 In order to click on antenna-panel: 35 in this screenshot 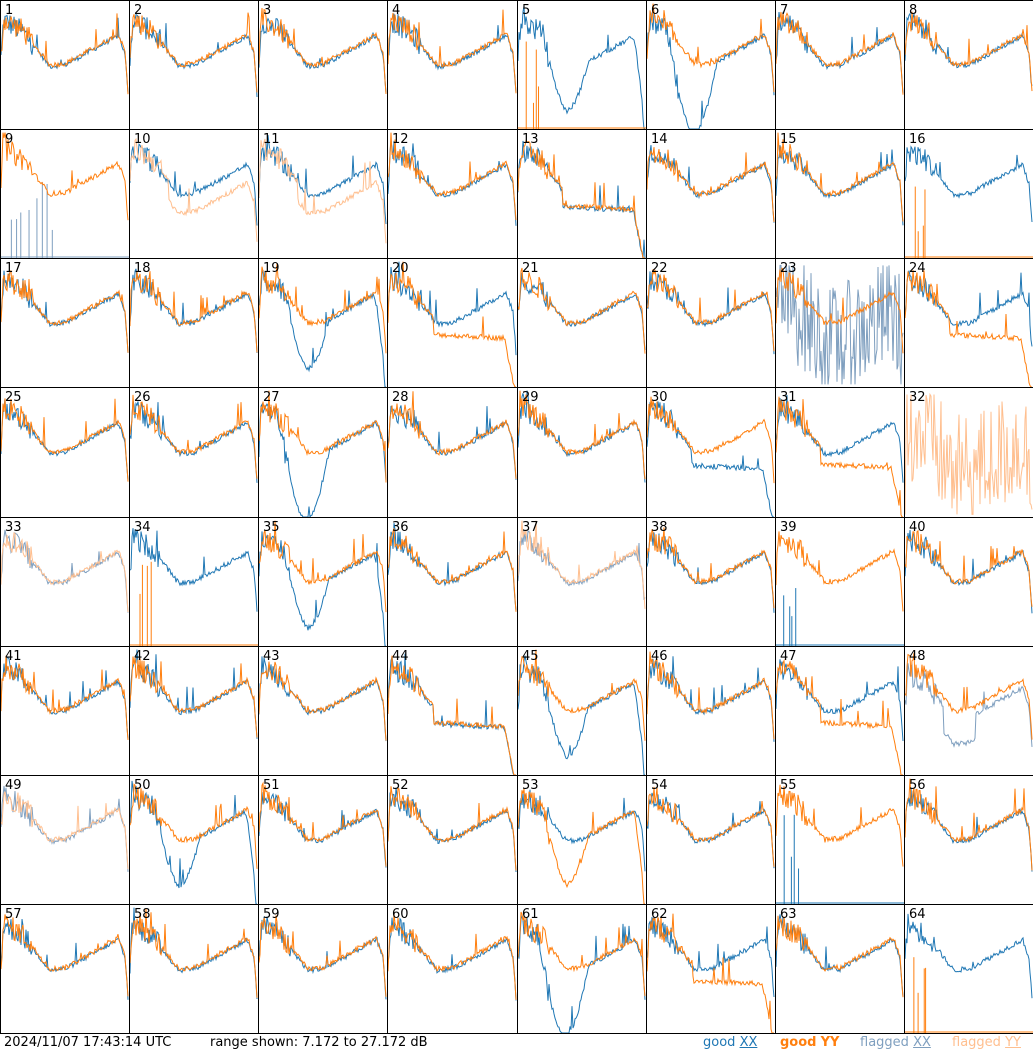, I will do `click(323, 582)`.